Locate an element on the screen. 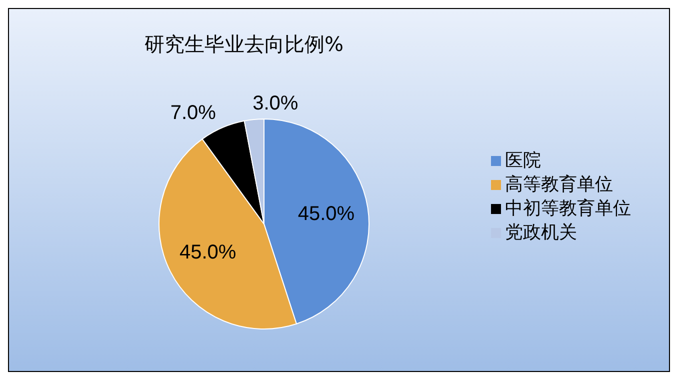 This screenshot has height=380, width=678. legend-label: 党政机关 is located at coordinates (541, 232).